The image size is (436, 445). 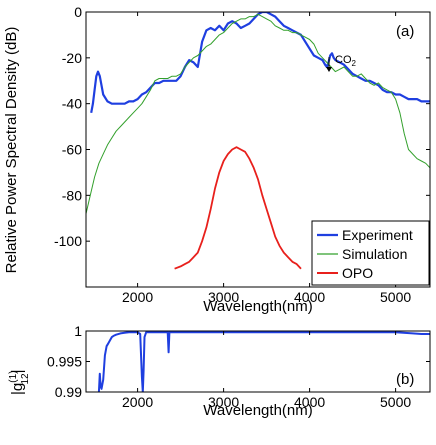 What do you see at coordinates (309, 297) in the screenshot?
I see `x-tick-label-a: 4000` at bounding box center [309, 297].